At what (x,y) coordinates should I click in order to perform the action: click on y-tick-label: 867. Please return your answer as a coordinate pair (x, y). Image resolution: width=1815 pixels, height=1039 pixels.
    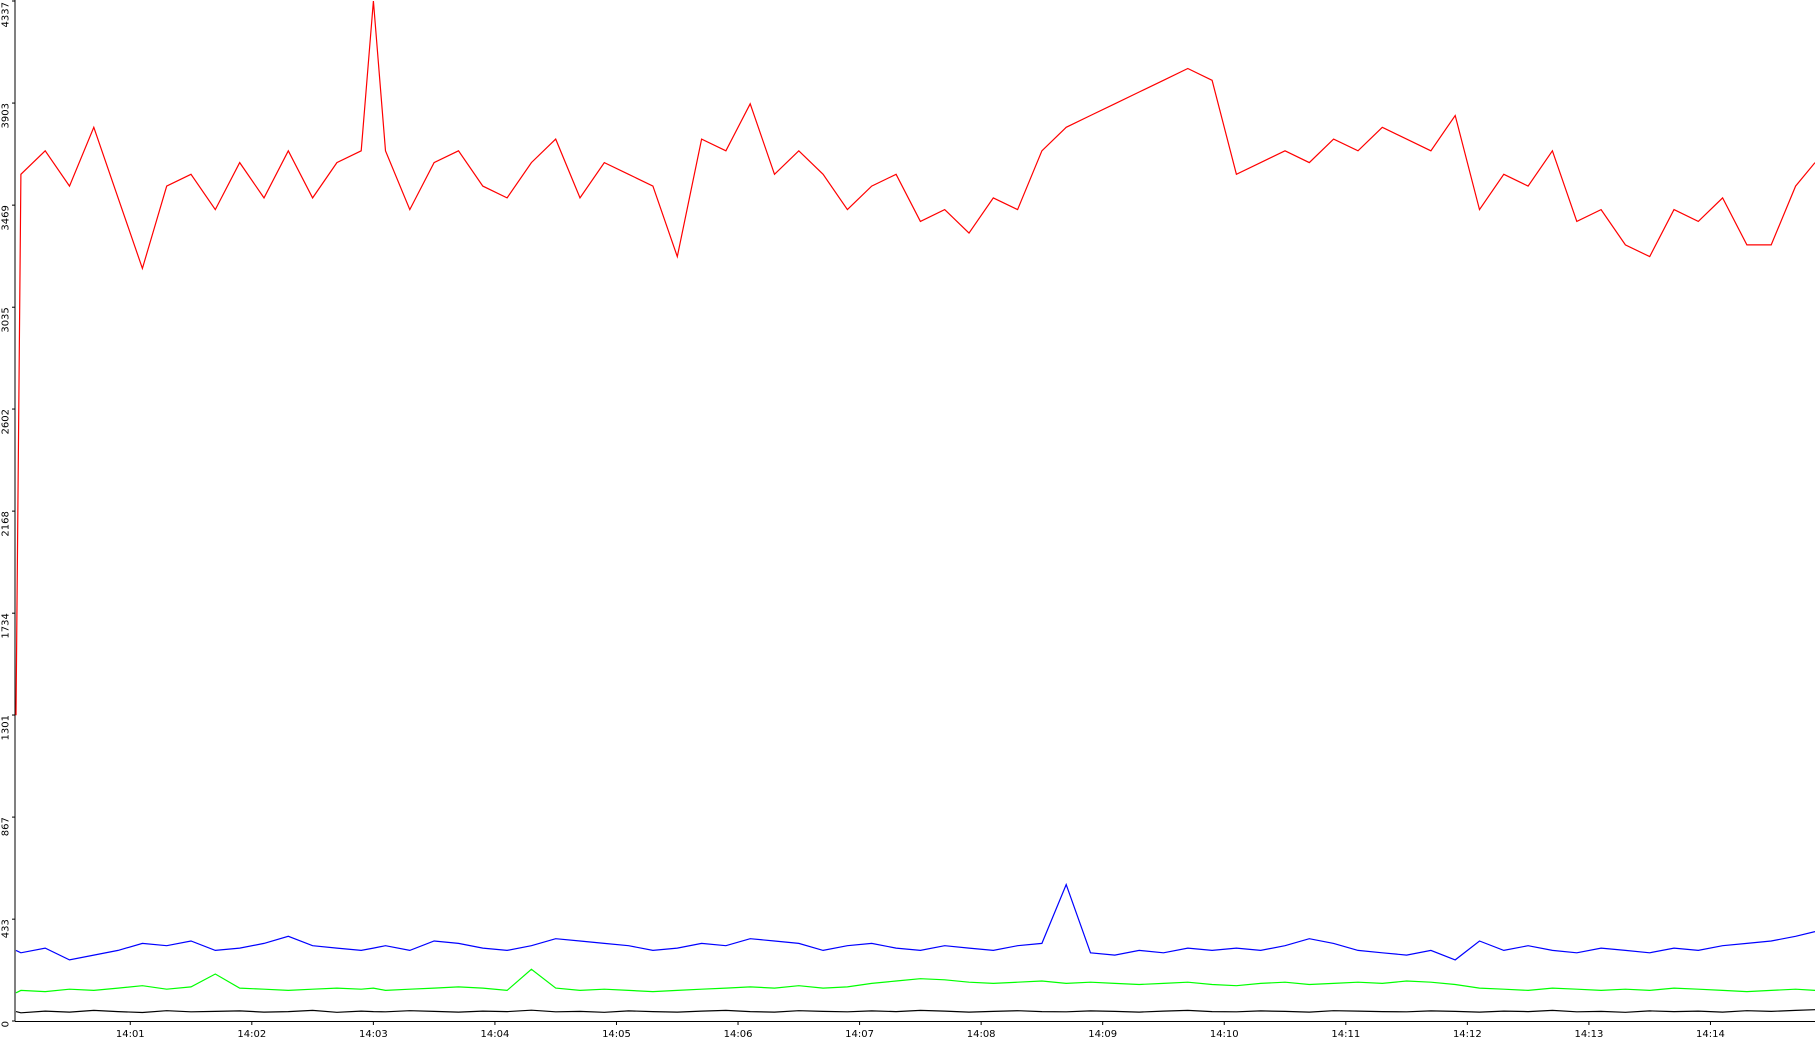
    Looking at the image, I should click on (5, 826).